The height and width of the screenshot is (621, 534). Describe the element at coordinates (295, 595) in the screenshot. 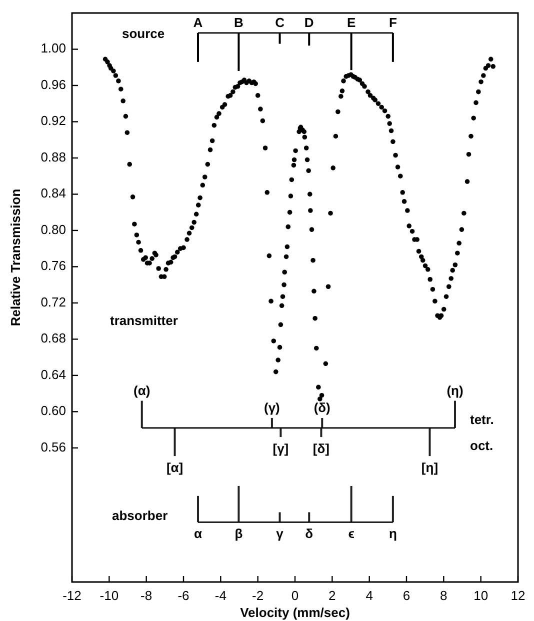

I see `x-tick-label: 0` at that location.